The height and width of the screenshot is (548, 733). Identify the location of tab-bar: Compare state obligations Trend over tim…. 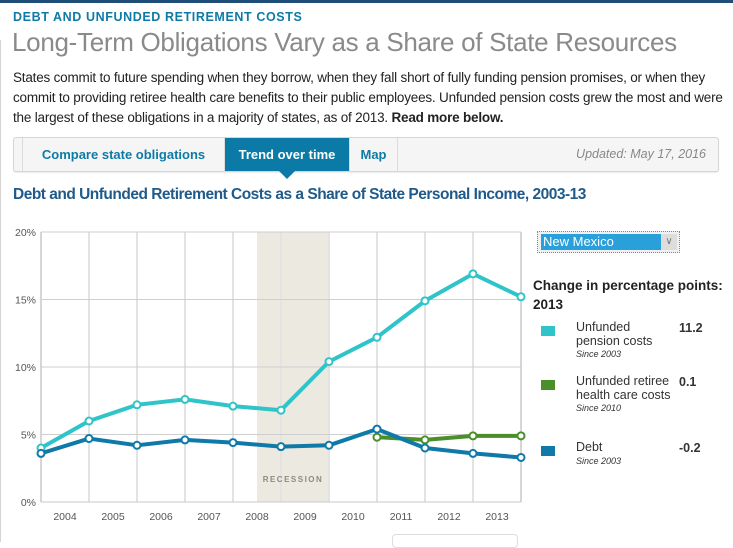
(366, 158).